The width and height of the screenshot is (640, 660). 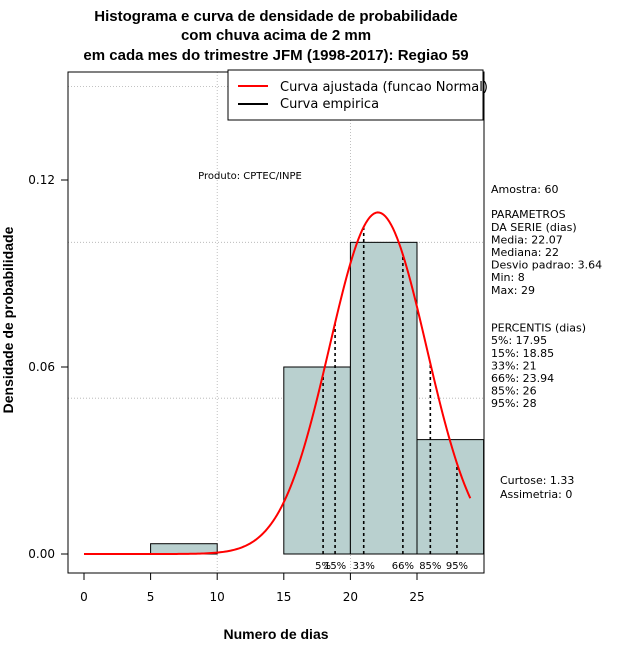 I want to click on side-text-line-7: Min: 8, so click(x=508, y=277).